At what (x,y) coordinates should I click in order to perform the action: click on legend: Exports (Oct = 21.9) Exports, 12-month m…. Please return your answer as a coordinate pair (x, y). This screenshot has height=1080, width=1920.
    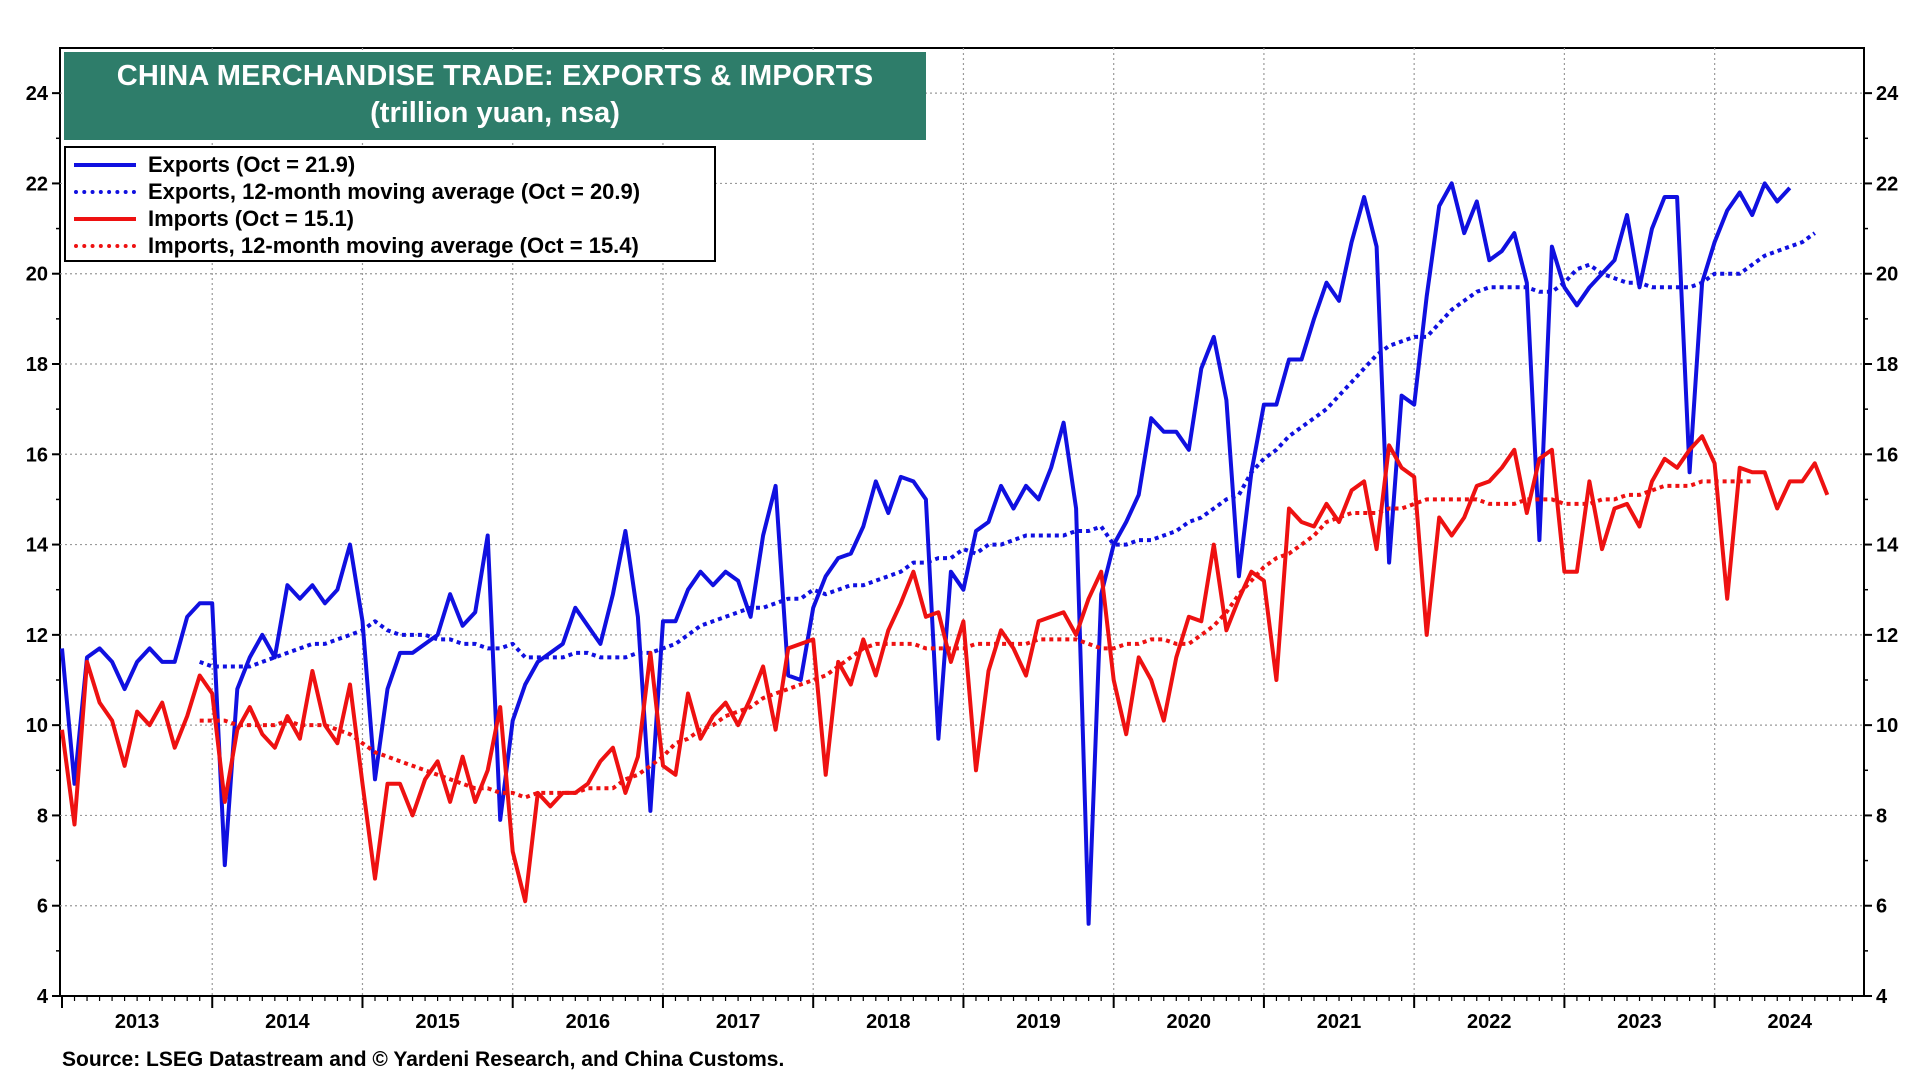
    Looking at the image, I should click on (390, 204).